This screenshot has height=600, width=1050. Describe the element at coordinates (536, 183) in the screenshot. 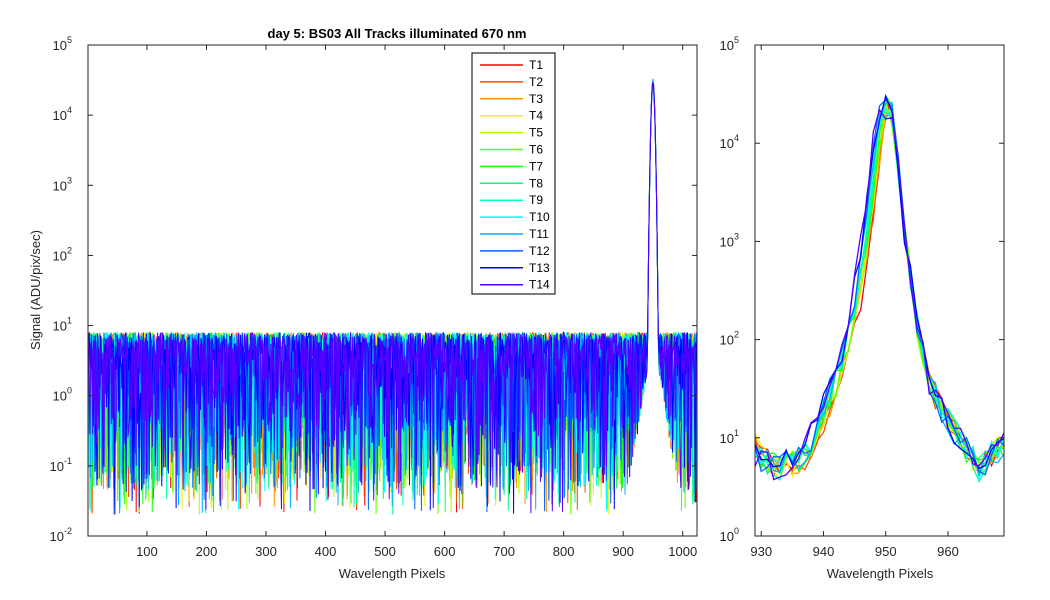

I see `legend-label-t8: T8` at that location.